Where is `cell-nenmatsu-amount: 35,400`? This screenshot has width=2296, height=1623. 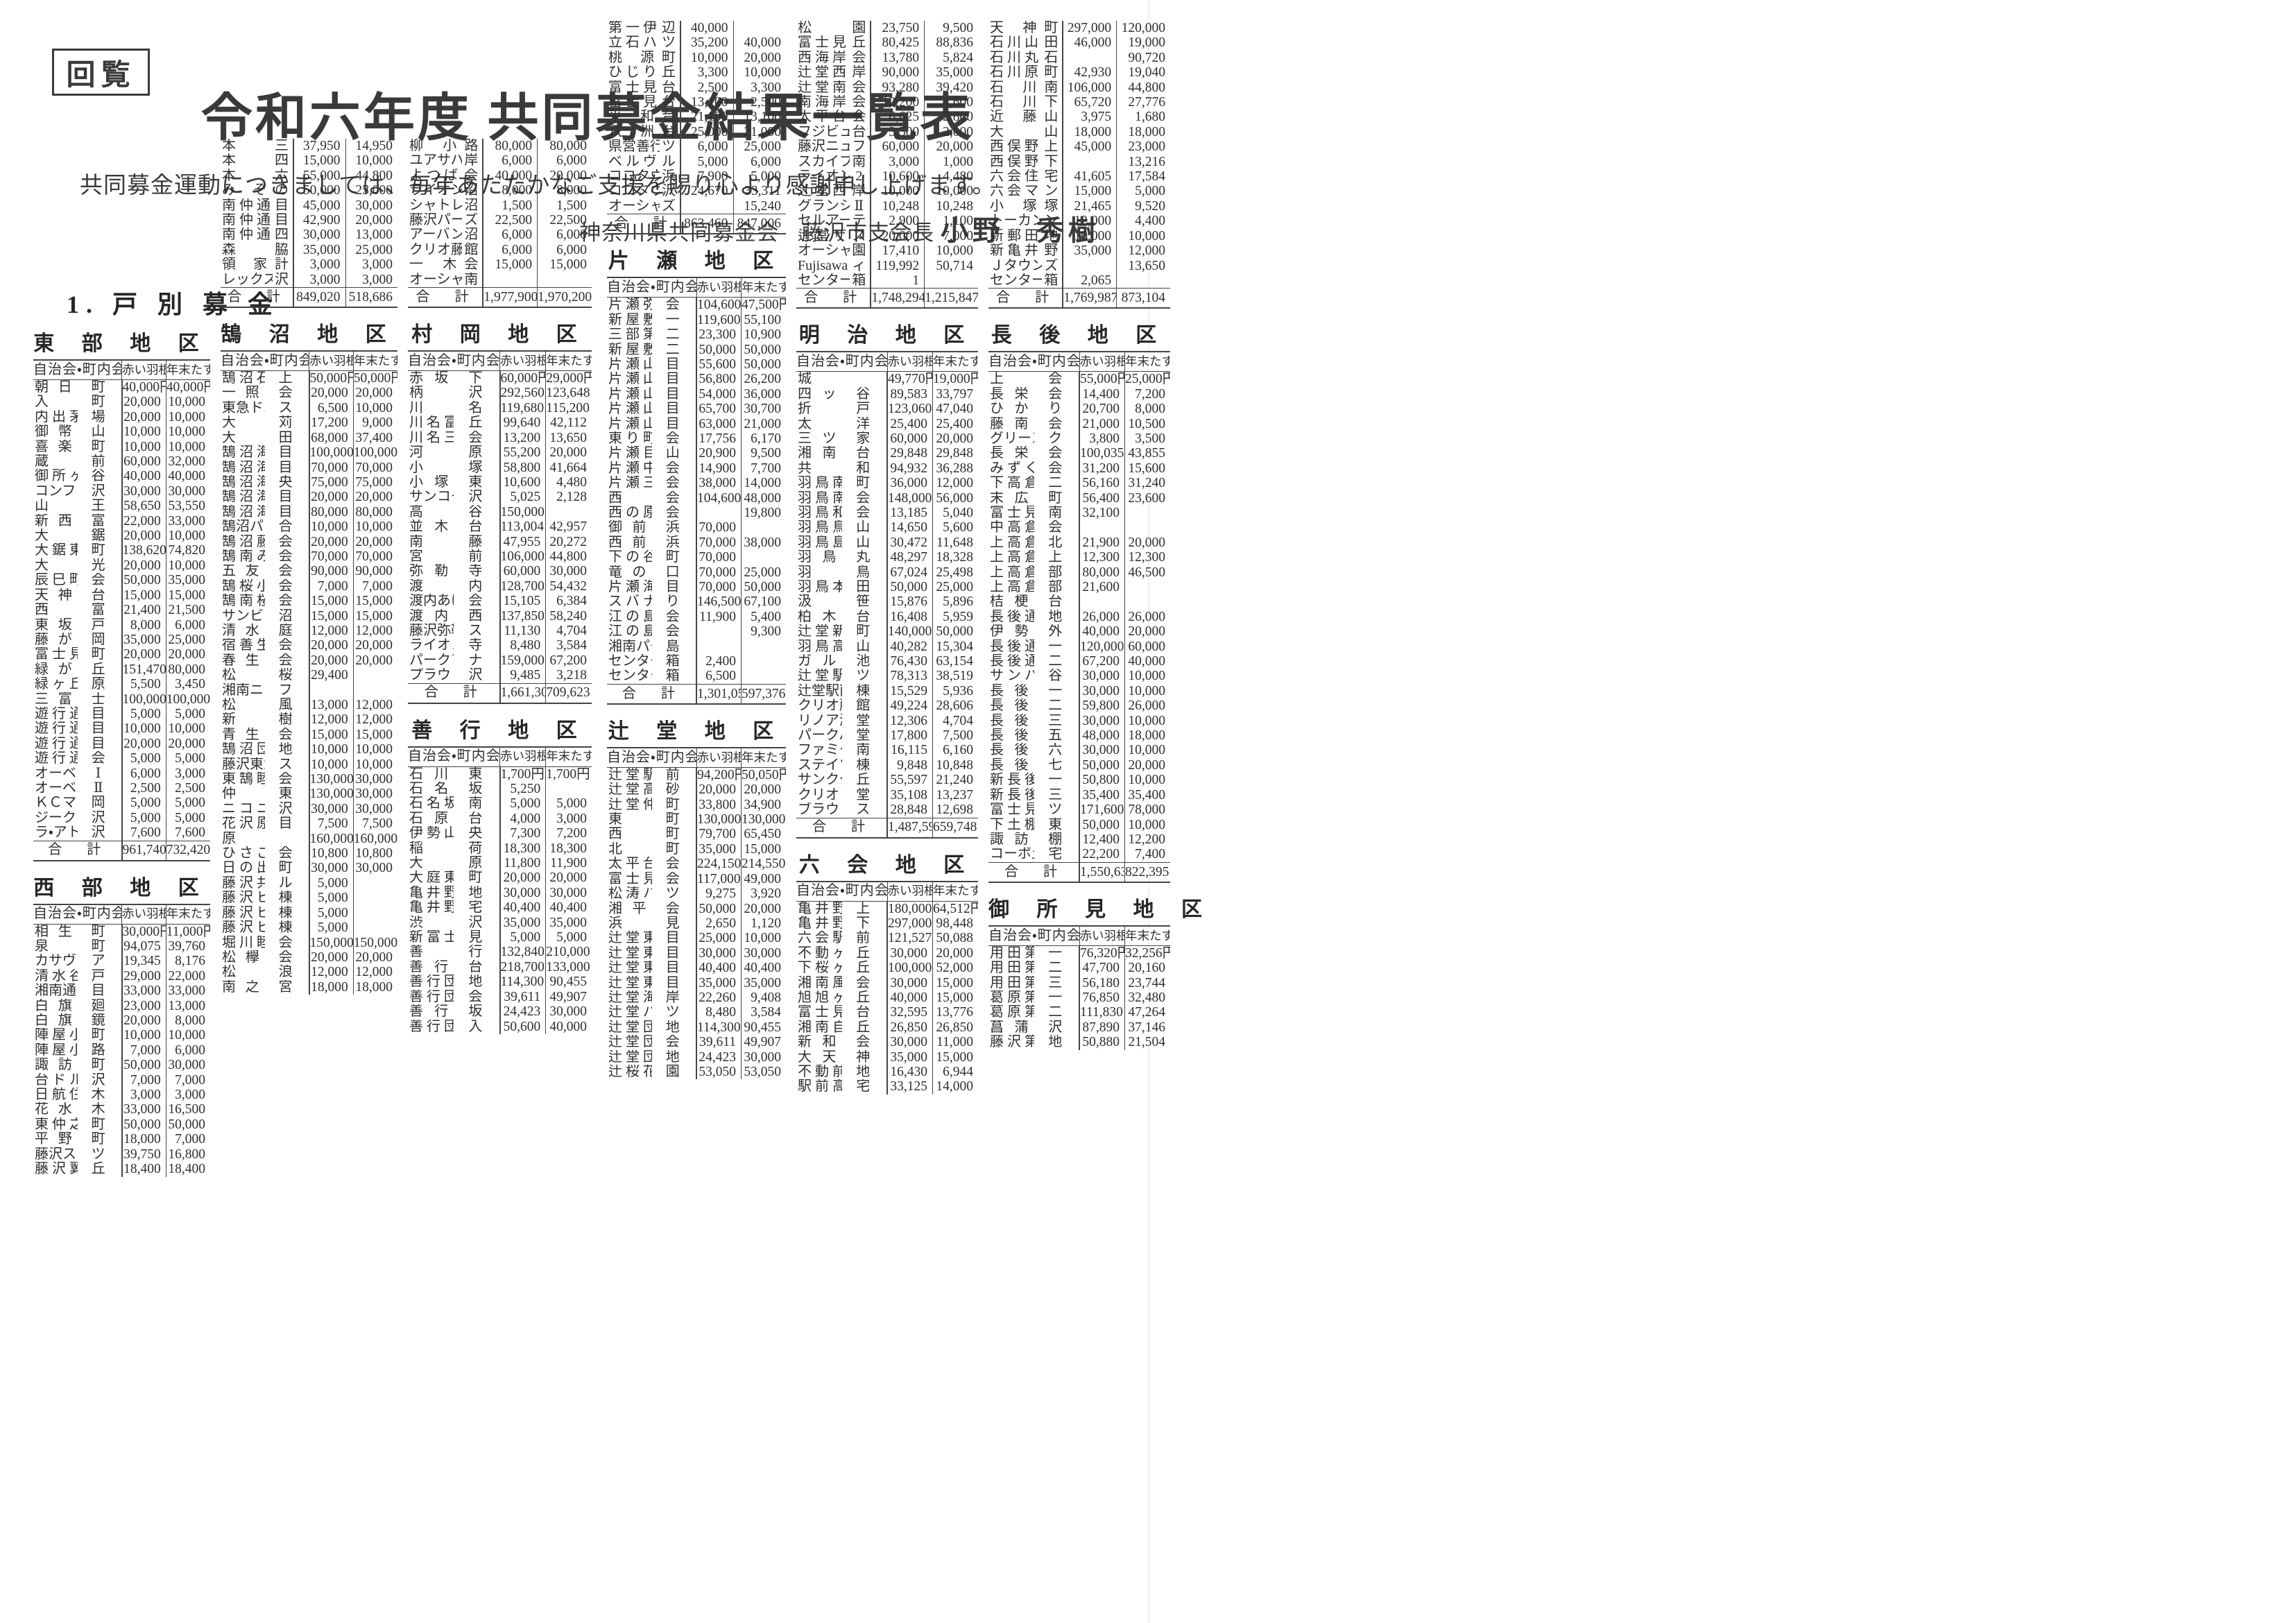
cell-nenmatsu-amount: 35,400 is located at coordinates (1147, 795).